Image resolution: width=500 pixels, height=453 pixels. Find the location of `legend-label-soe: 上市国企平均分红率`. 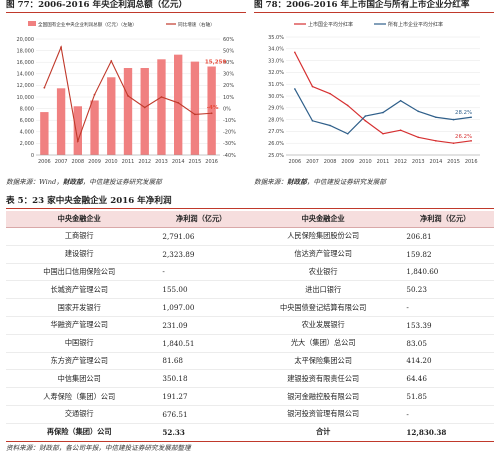

legend-label-soe: 上市国企平均分红率 is located at coordinates (330, 24).